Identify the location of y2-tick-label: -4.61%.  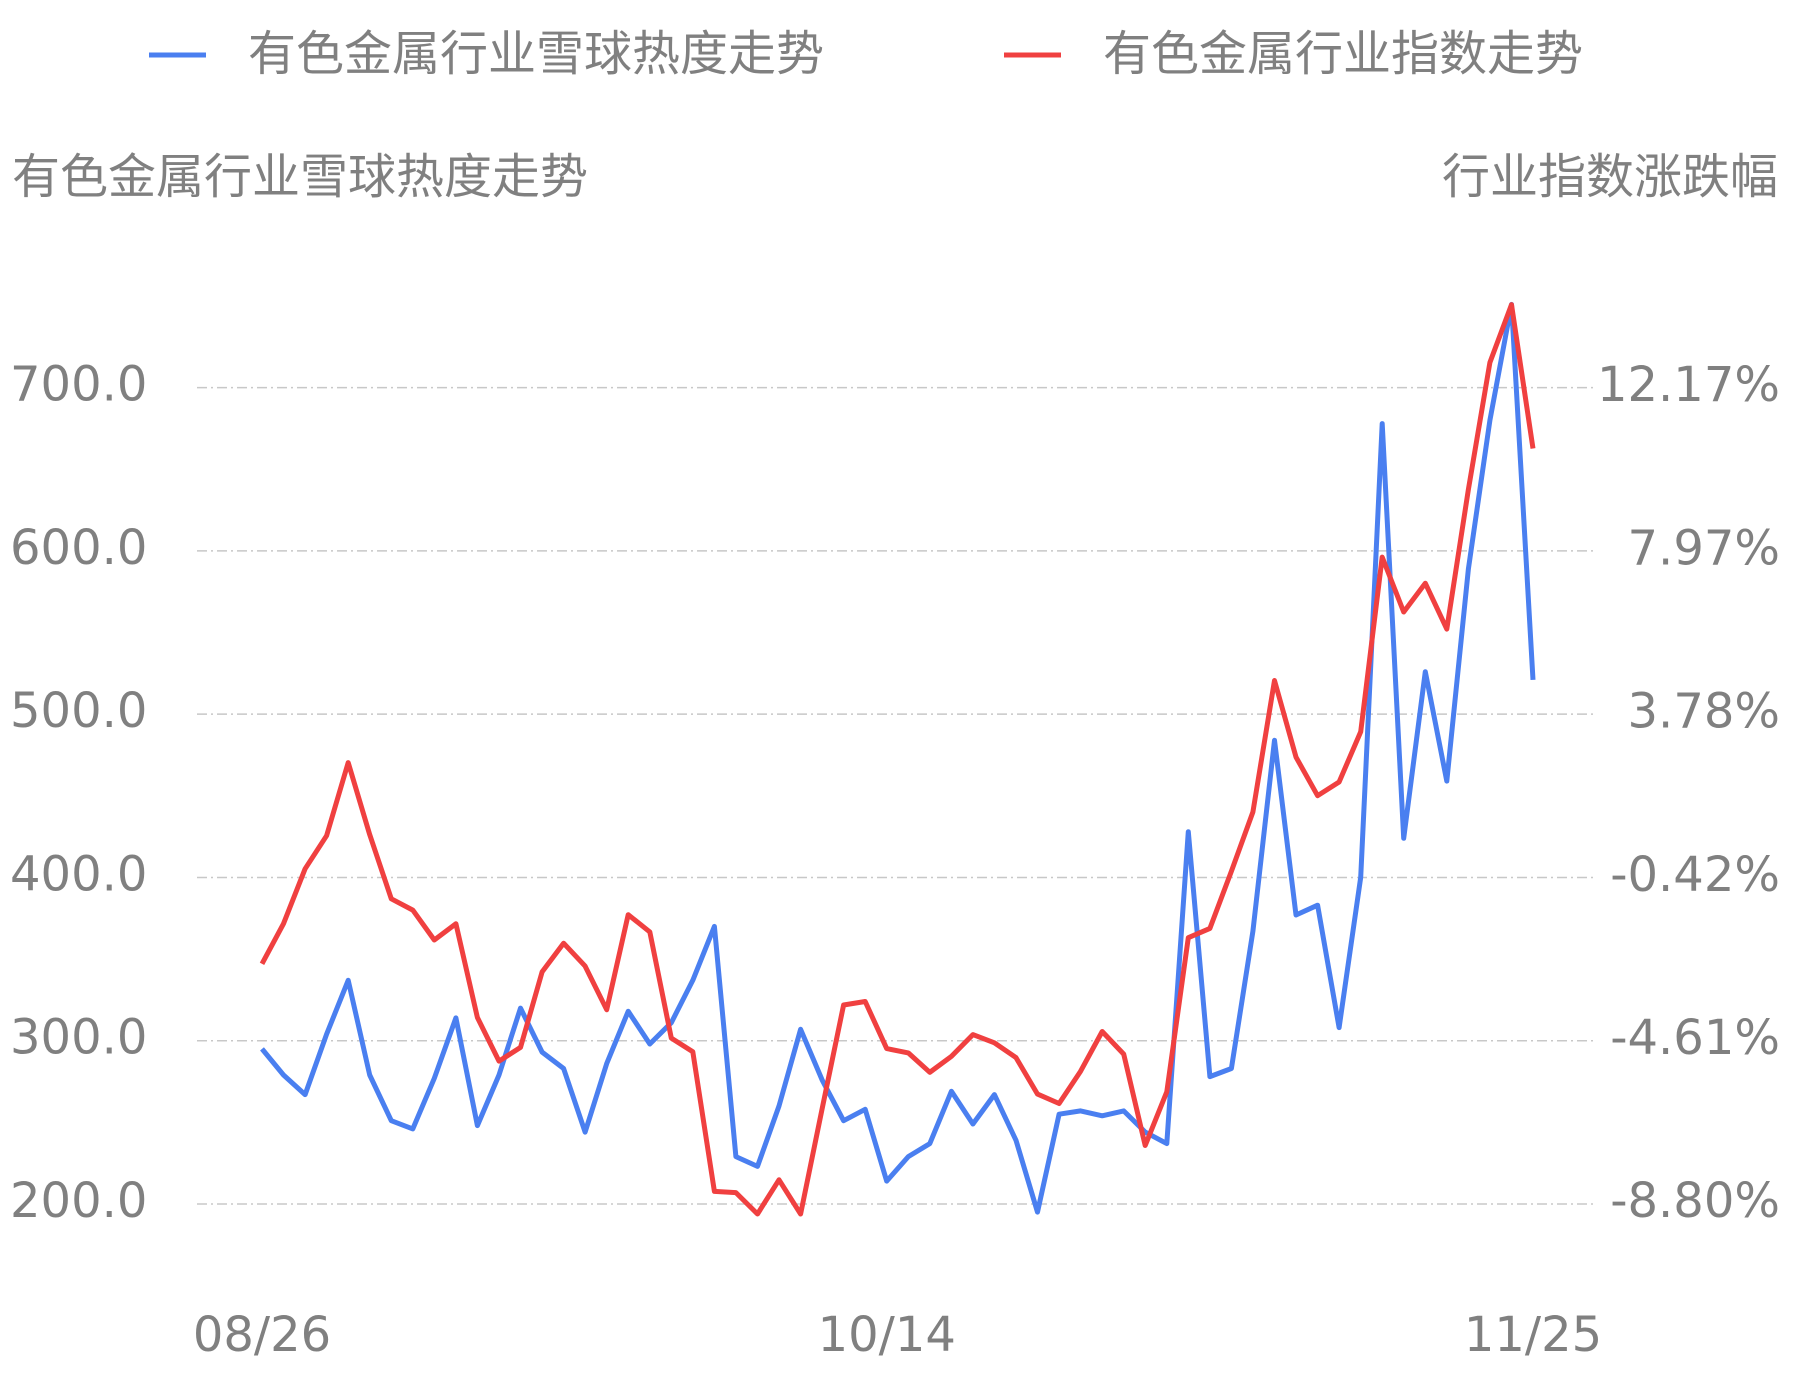
(1695, 1038).